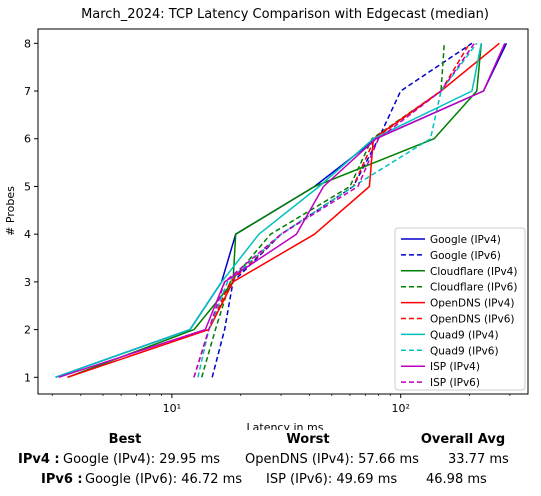 The width and height of the screenshot is (541, 496). What do you see at coordinates (332, 479) in the screenshot?
I see `worst-value: ISP (IPv6): 49.69 ms` at bounding box center [332, 479].